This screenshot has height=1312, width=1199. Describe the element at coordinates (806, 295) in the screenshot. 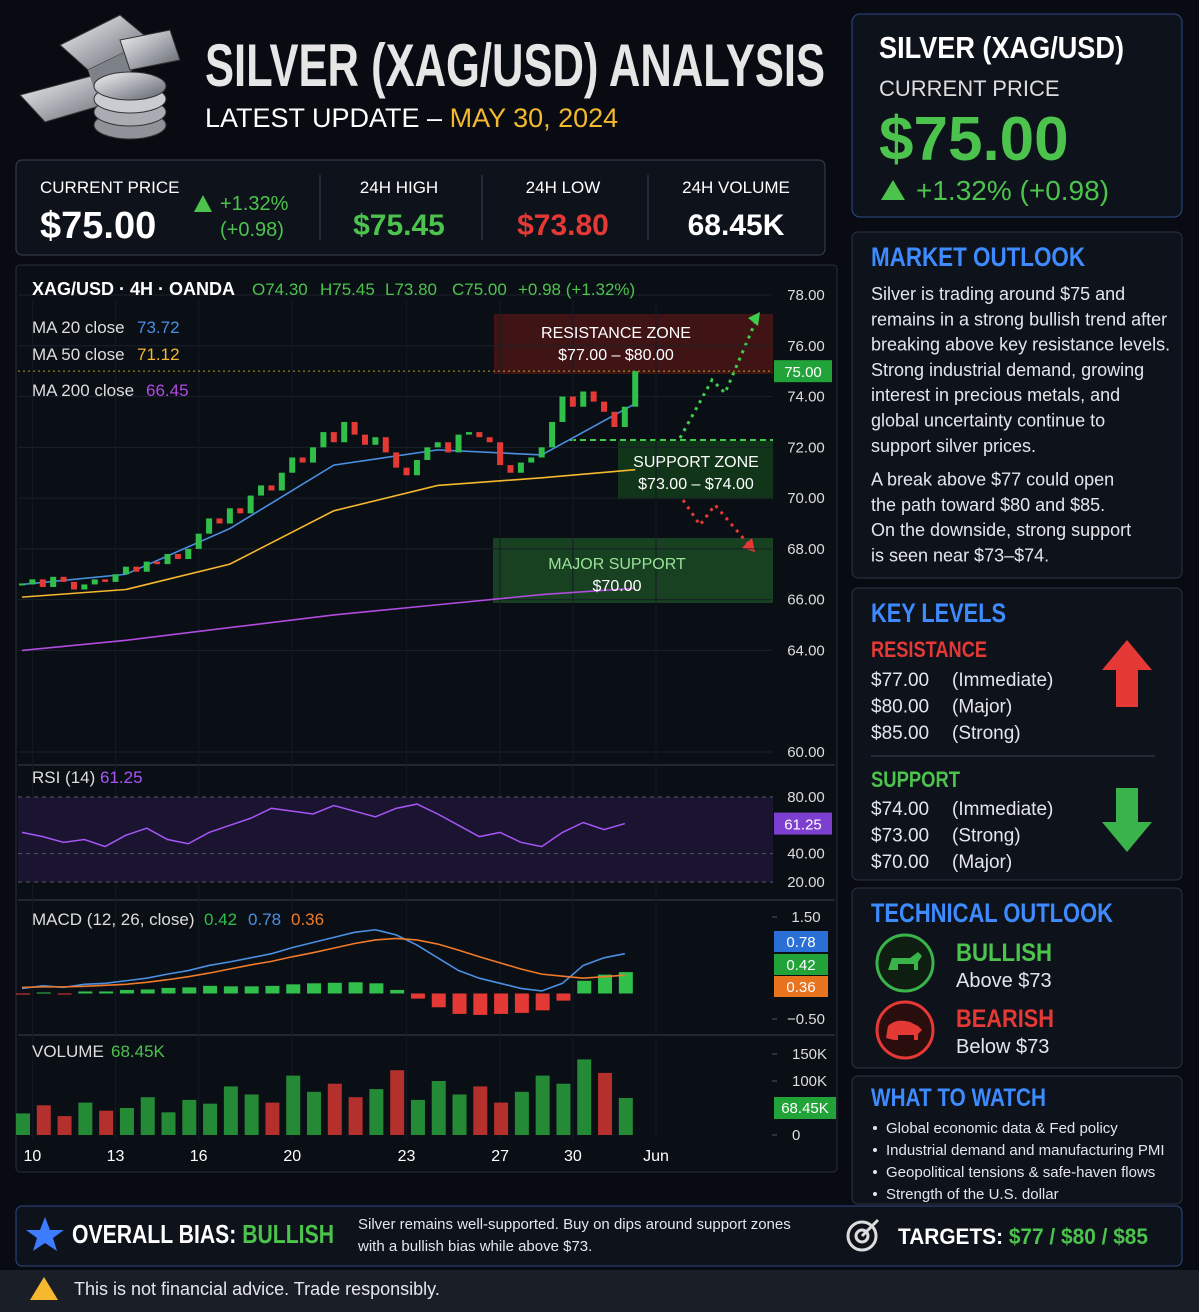

I see `label: 78.00` at that location.